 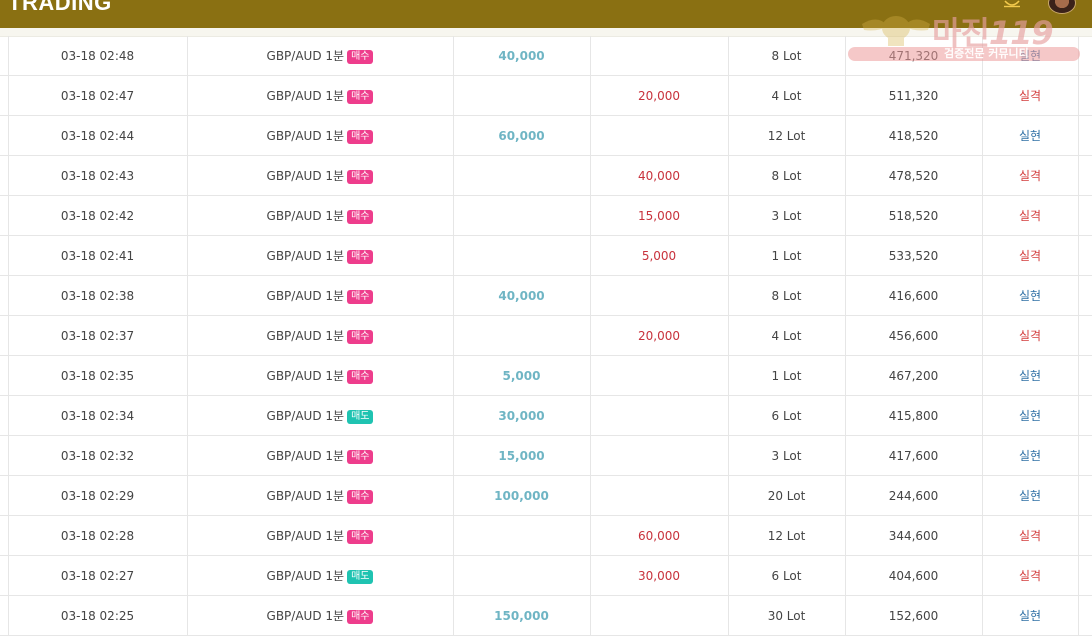 I want to click on lot-cell: 3 Lot, so click(x=787, y=455).